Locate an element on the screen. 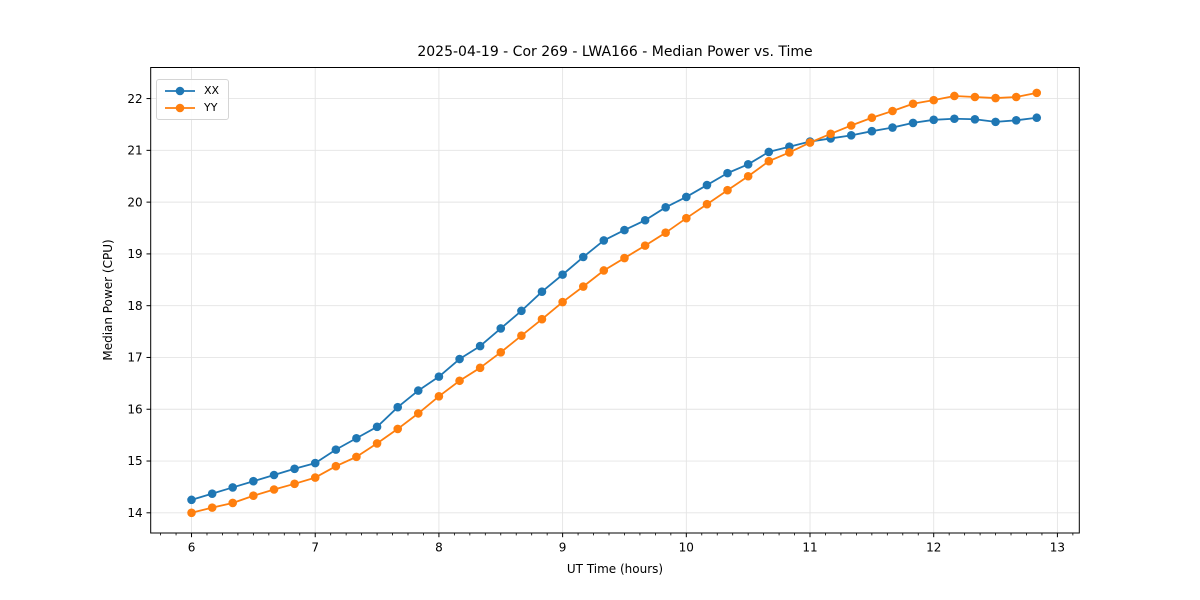 This screenshot has width=1200, height=600. y-tick-label: 19 is located at coordinates (134, 254).